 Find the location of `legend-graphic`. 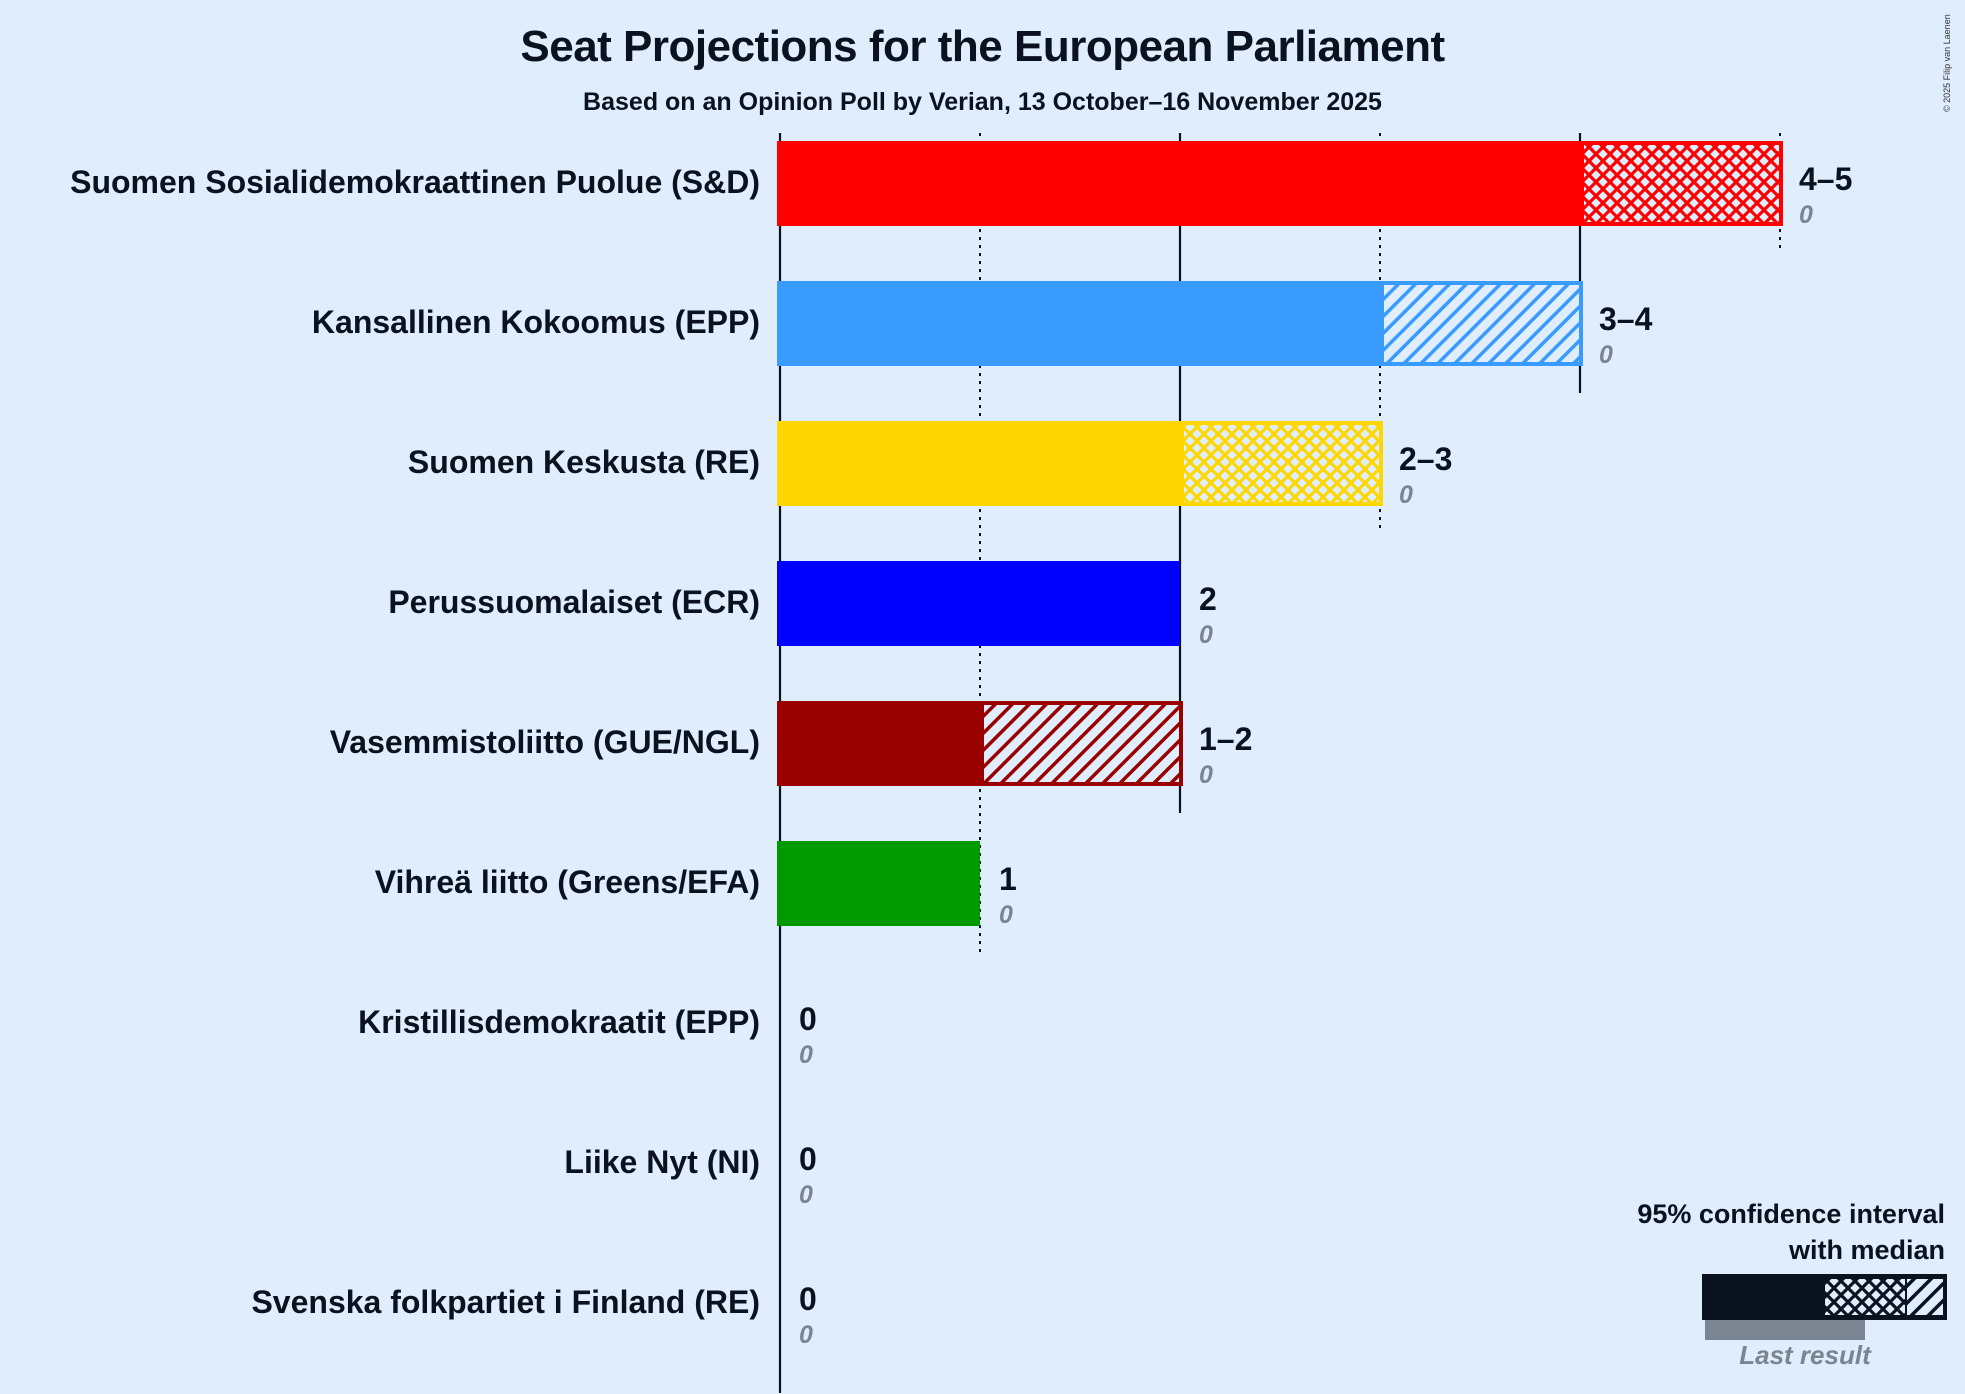

legend-graphic is located at coordinates (1824, 1307).